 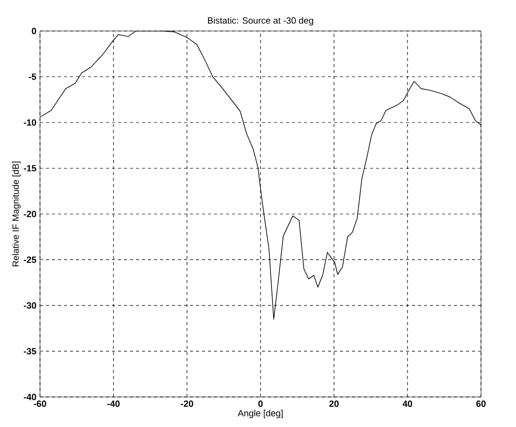 What do you see at coordinates (30, 122) in the screenshot?
I see `y-tick-label: -10` at bounding box center [30, 122].